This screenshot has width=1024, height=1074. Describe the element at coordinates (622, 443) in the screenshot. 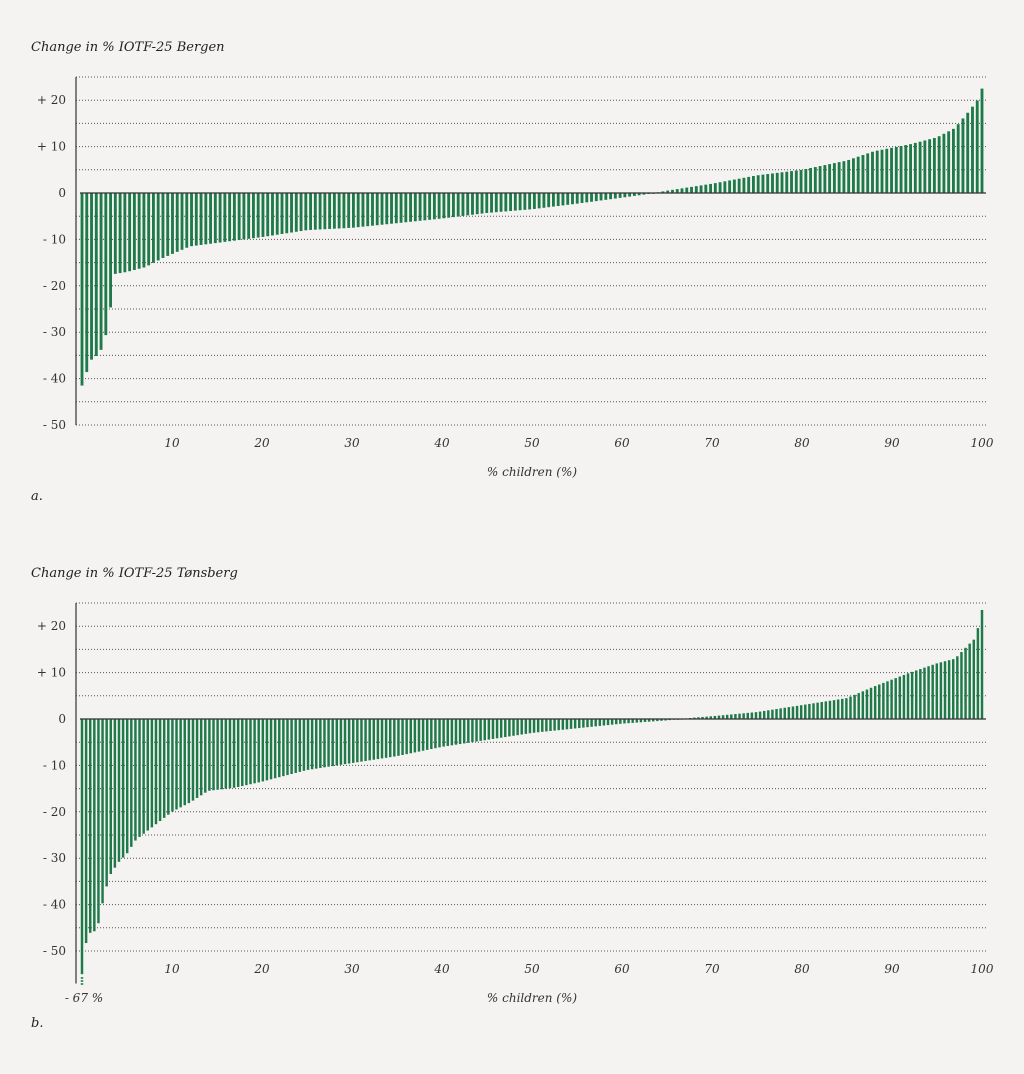

I see `x-tick-label: 60` at that location.